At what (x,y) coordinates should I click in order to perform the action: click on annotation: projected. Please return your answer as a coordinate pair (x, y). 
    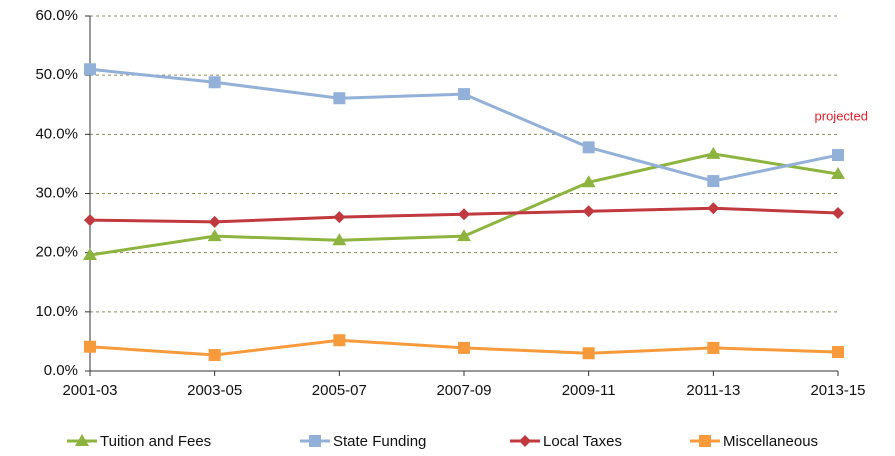
    Looking at the image, I should click on (841, 115).